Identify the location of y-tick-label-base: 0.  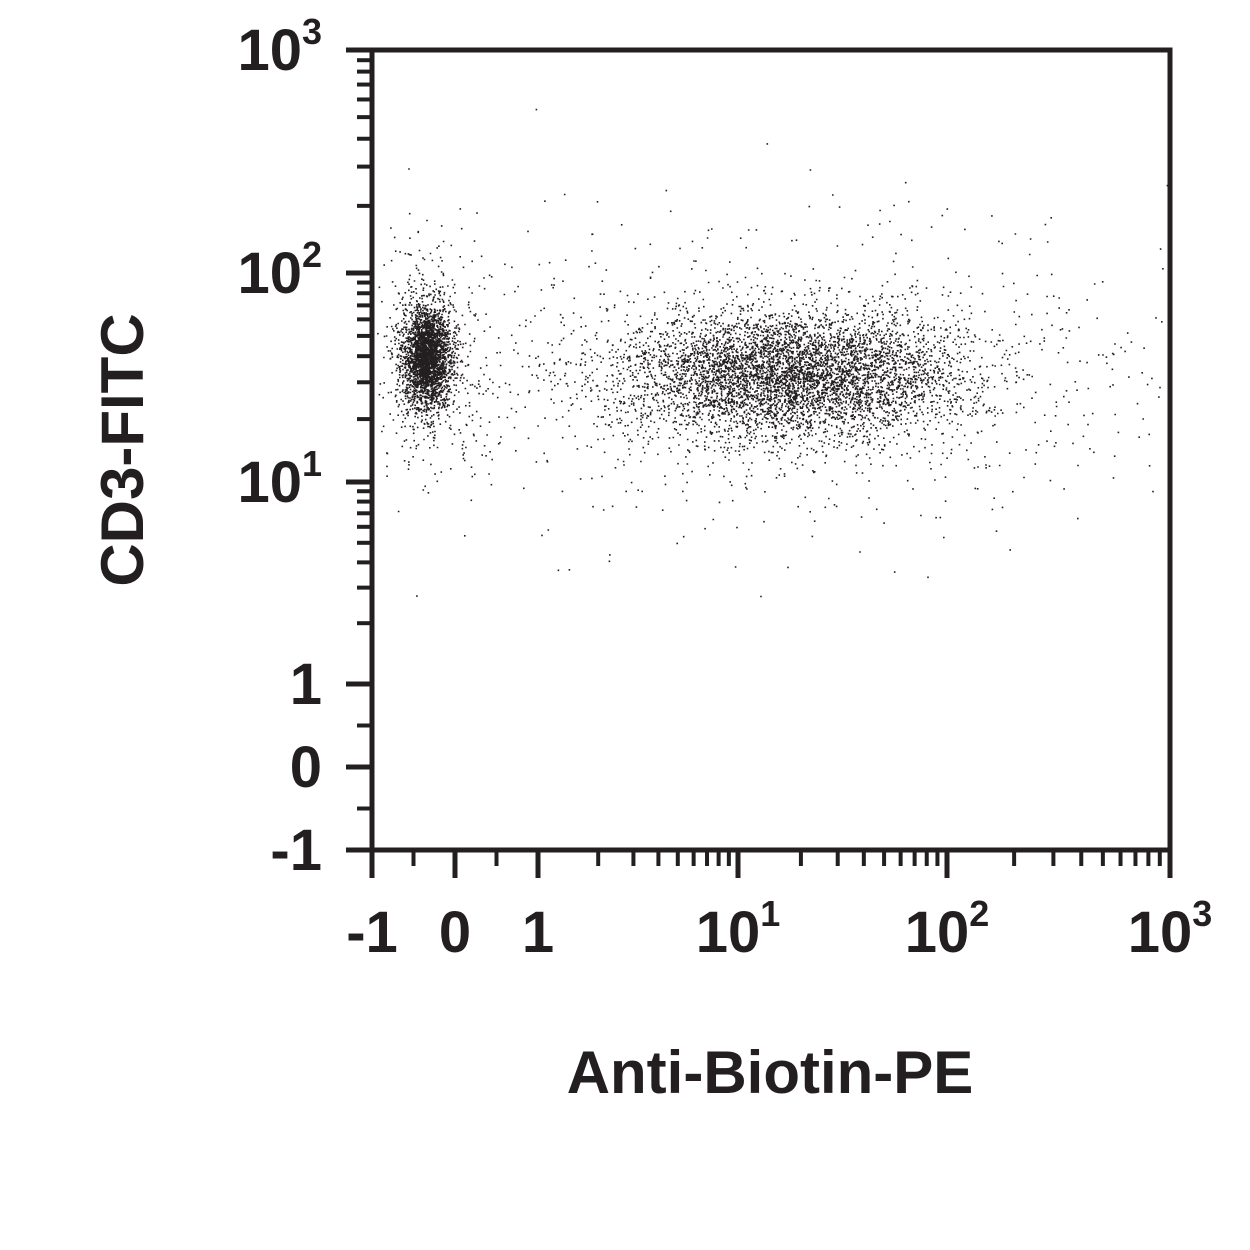
(306, 767).